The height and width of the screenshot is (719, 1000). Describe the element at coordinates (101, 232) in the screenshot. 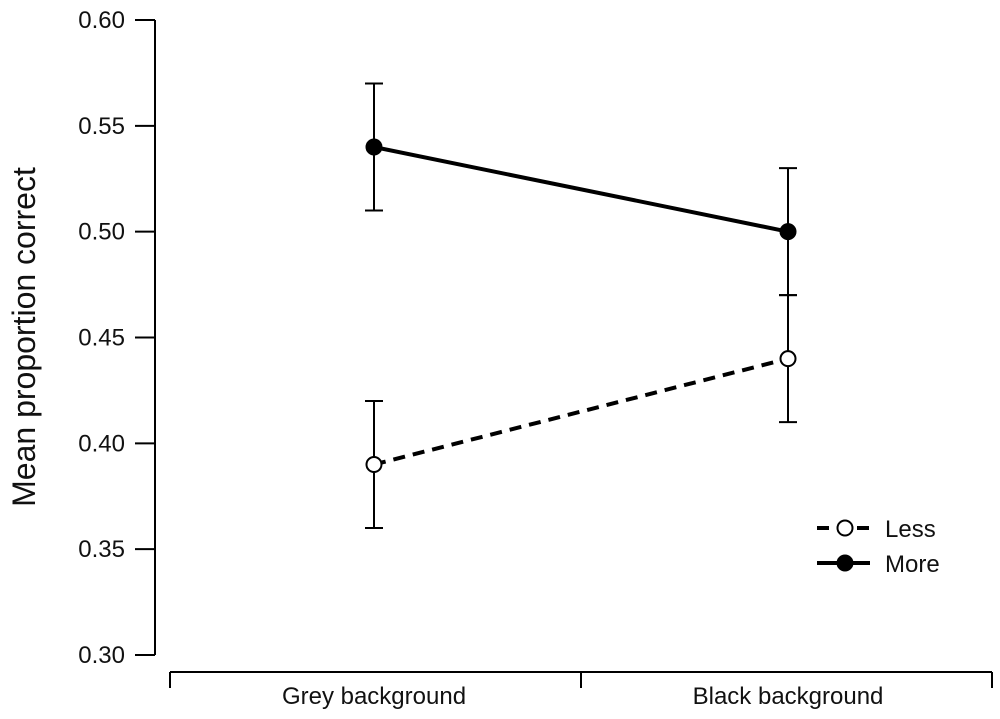

I see `y-tick-label: 0.50` at that location.